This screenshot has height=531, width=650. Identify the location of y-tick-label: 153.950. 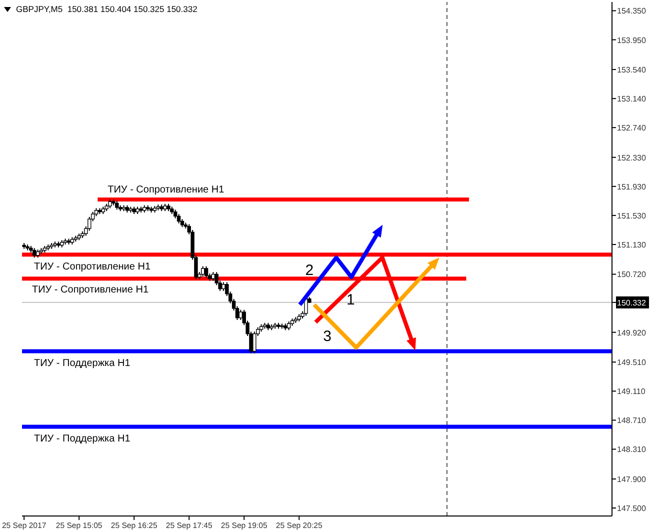
(631, 40).